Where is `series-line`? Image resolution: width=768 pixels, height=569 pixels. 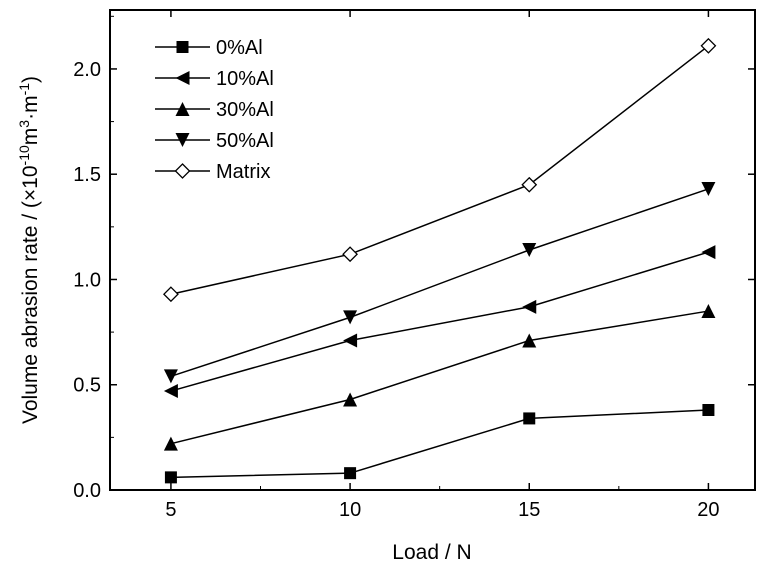
series-line is located at coordinates (439, 444).